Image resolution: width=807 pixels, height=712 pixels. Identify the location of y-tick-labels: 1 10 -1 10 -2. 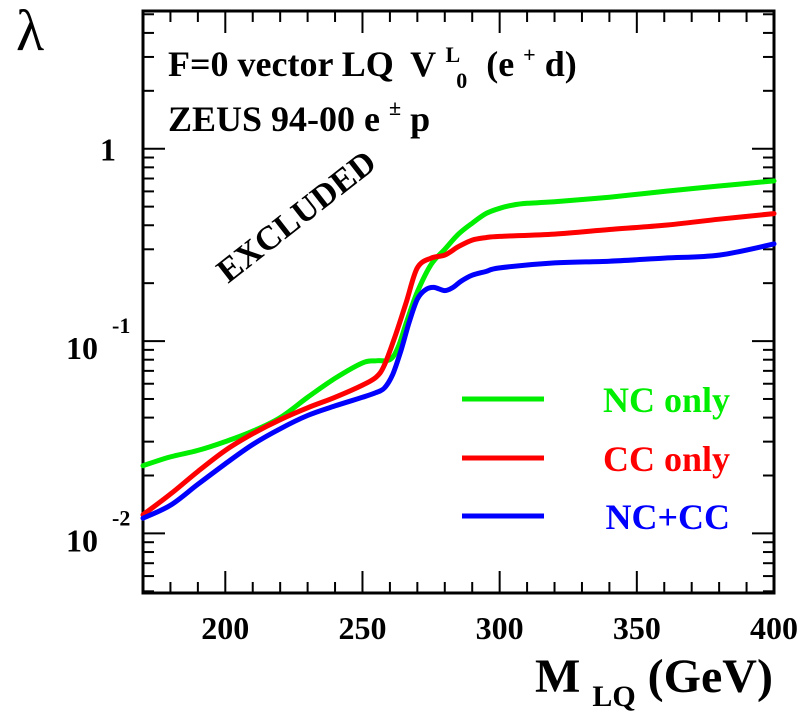
(98, 345).